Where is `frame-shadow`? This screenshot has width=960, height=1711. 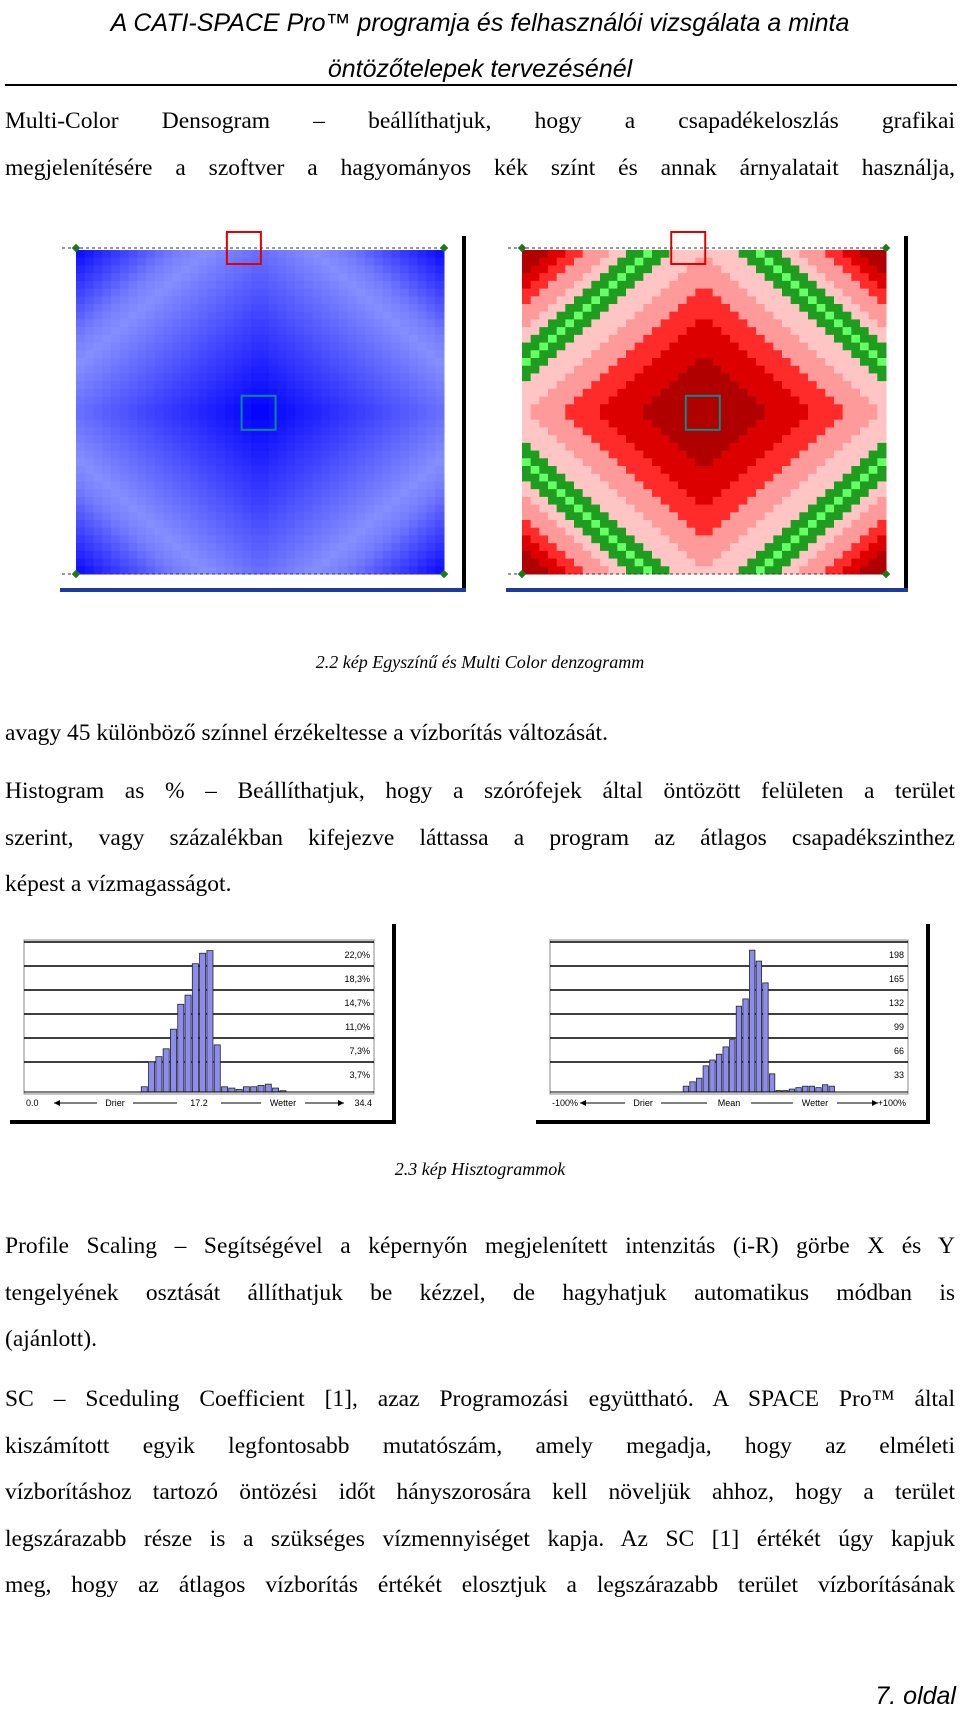
frame-shadow is located at coordinates (906, 414).